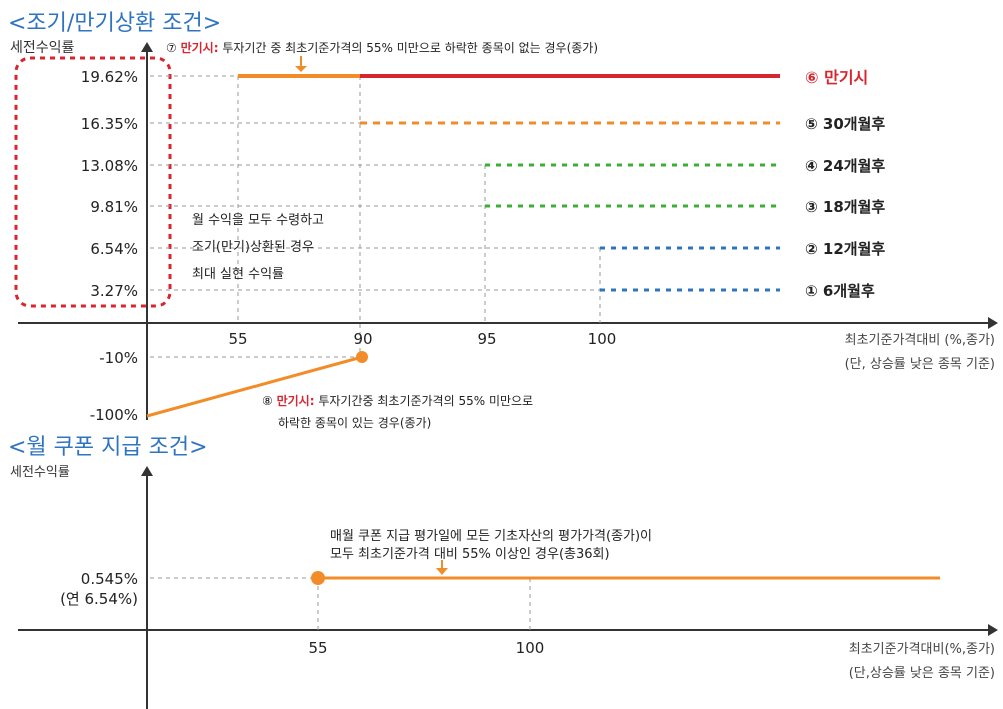  Describe the element at coordinates (491, 536) in the screenshot. I see `chart2-annotation-line1: 매월 쿠폰 지급 평가일에 모든 기초자산의 평가가격(종가)이` at that location.